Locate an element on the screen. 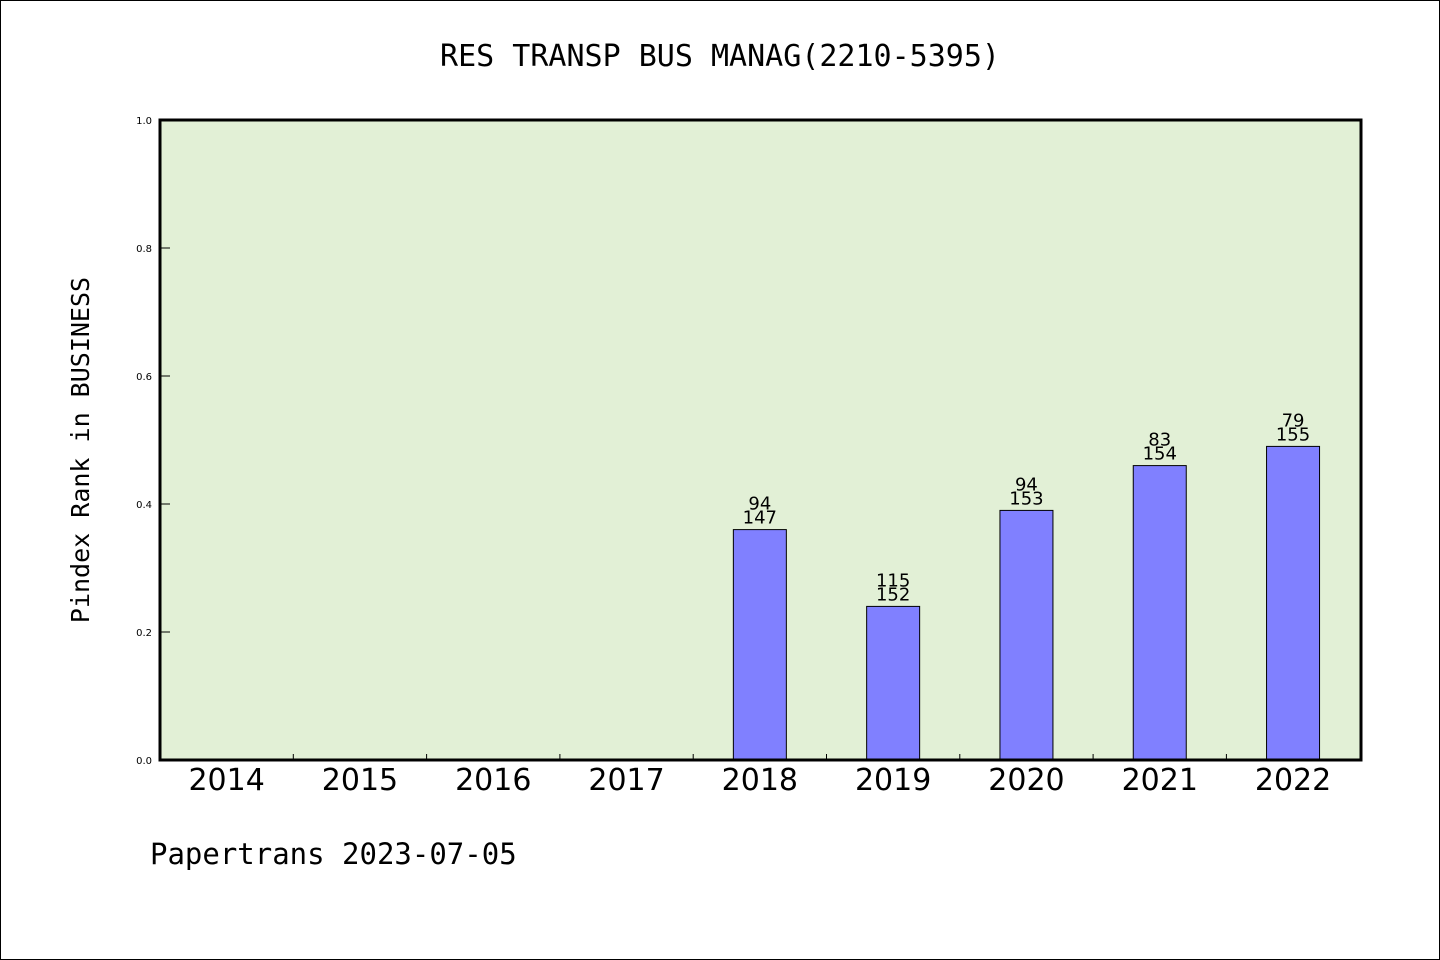 This screenshot has height=960, width=1440. y-axis-label: Pindex Rank in BUSINESS is located at coordinates (80, 450).